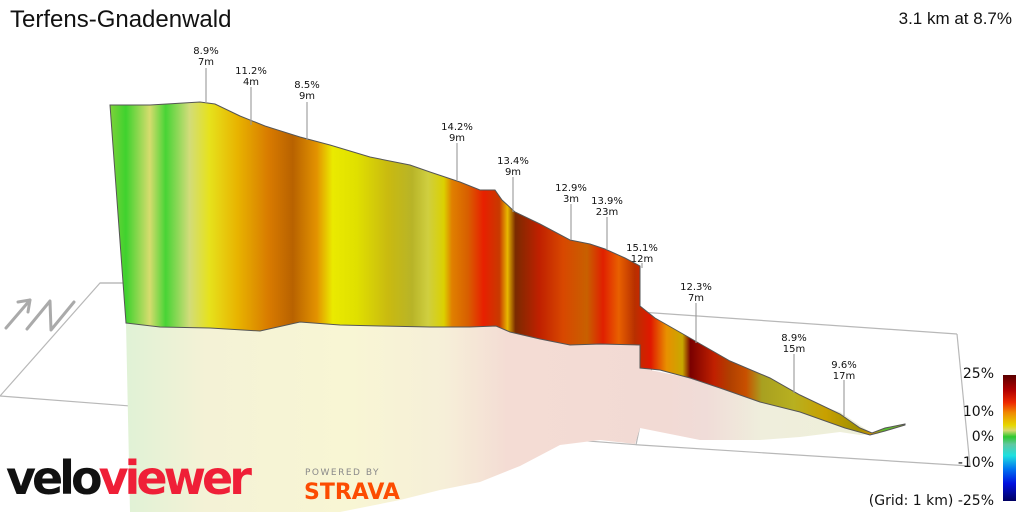 This screenshot has width=1024, height=512. Describe the element at coordinates (978, 412) in the screenshot. I see `legend-label-10: 10%` at that location.